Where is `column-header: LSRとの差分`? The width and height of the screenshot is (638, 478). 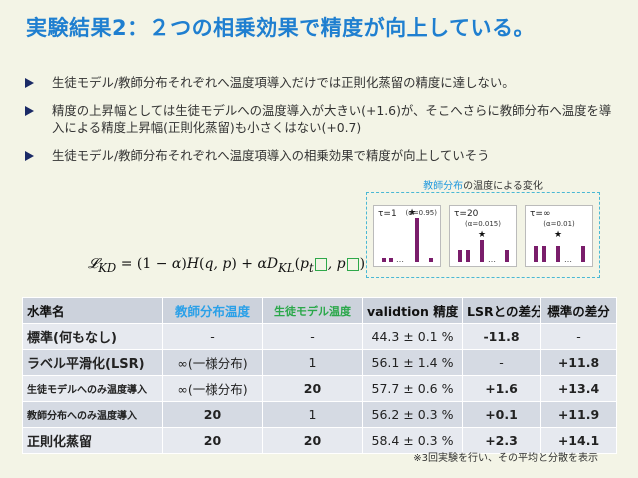 column-header: LSRとの差分 is located at coordinates (501, 310).